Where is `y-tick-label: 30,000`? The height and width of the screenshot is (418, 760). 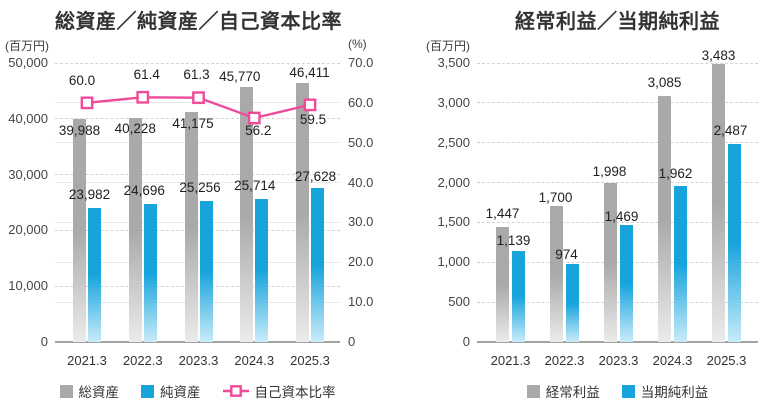 y-tick-label: 30,000 is located at coordinates (28, 174).